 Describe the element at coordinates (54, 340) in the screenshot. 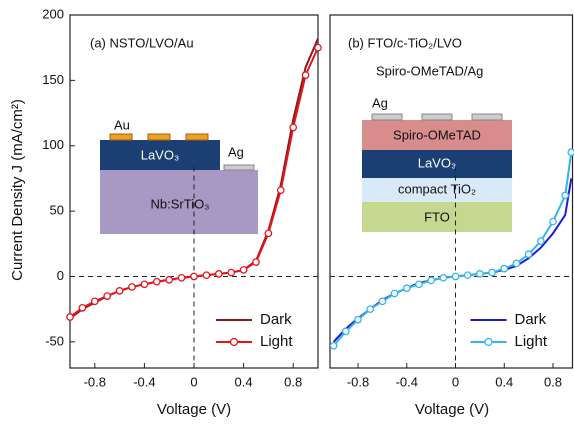

I see `y-tick-label: -50` at that location.